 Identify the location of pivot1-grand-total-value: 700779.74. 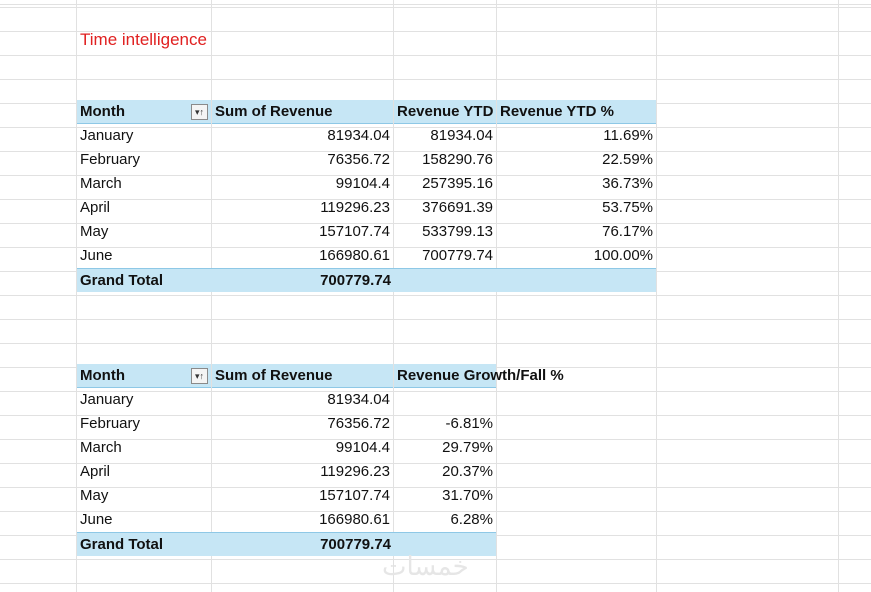
(302, 280).